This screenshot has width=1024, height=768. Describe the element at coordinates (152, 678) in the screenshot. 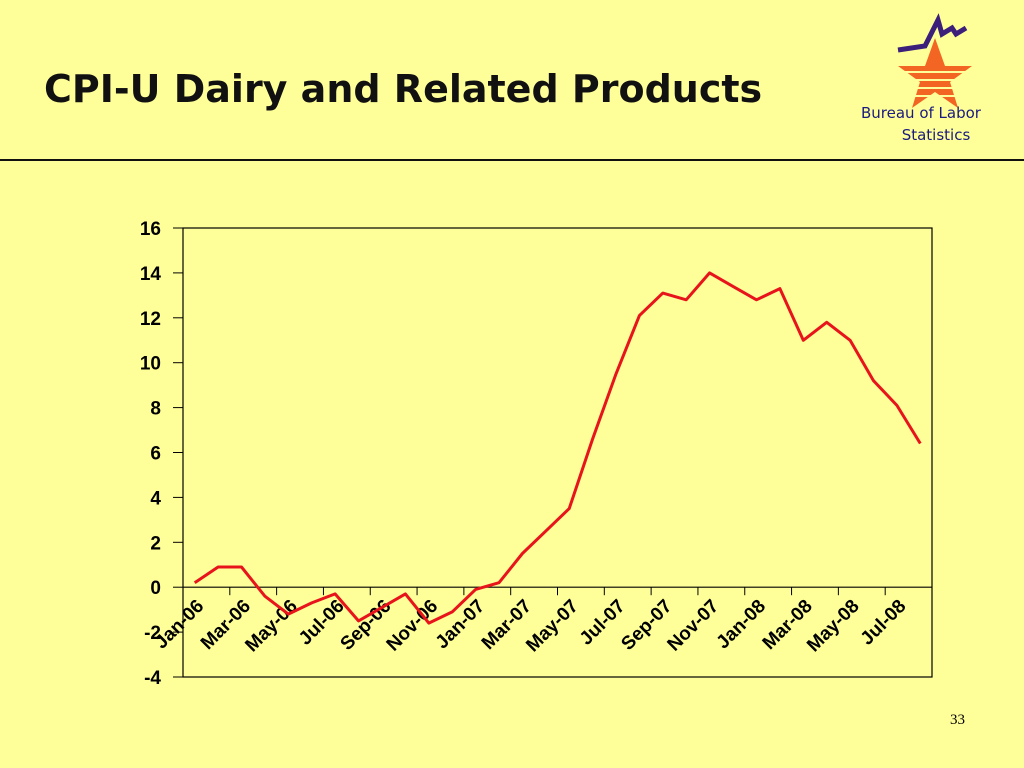

I see `y-tick-label: -4` at that location.